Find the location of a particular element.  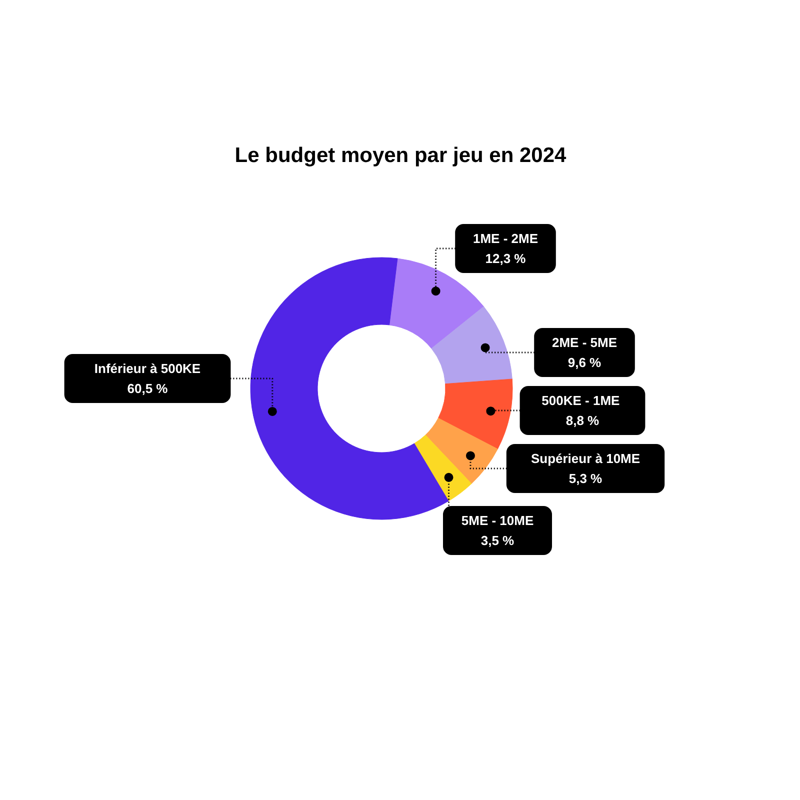

slice-label: Supérieur à 10ME is located at coordinates (585, 458).